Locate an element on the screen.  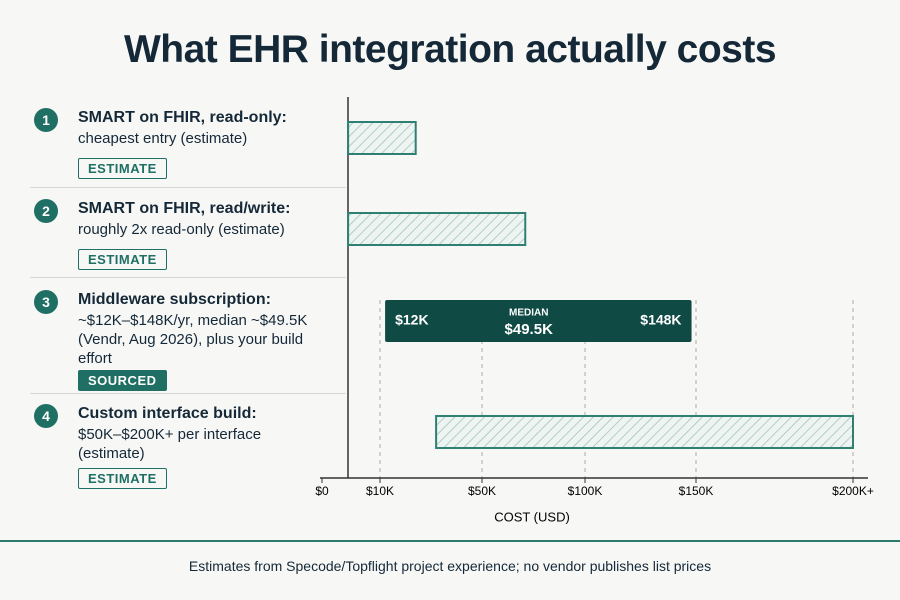
title: What EHR integration actually costs is located at coordinates (450, 49).